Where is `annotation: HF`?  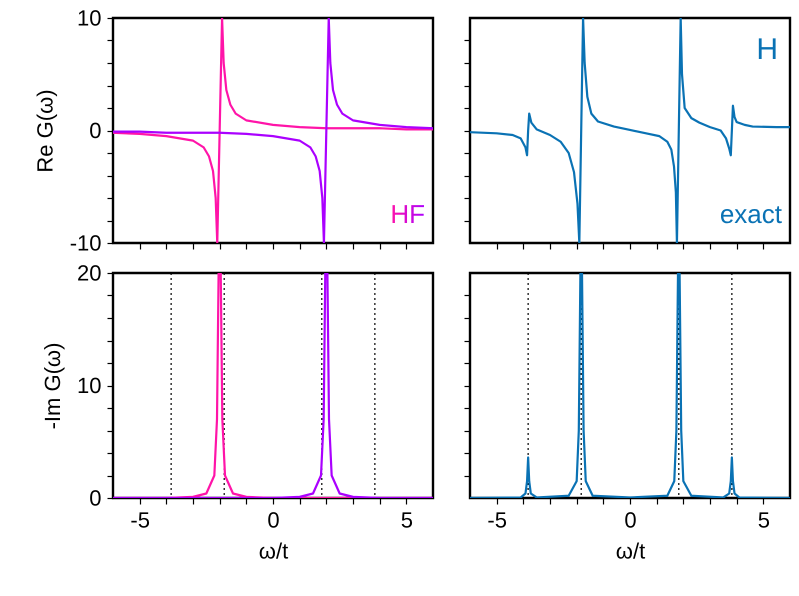 annotation: HF is located at coordinates (407, 214).